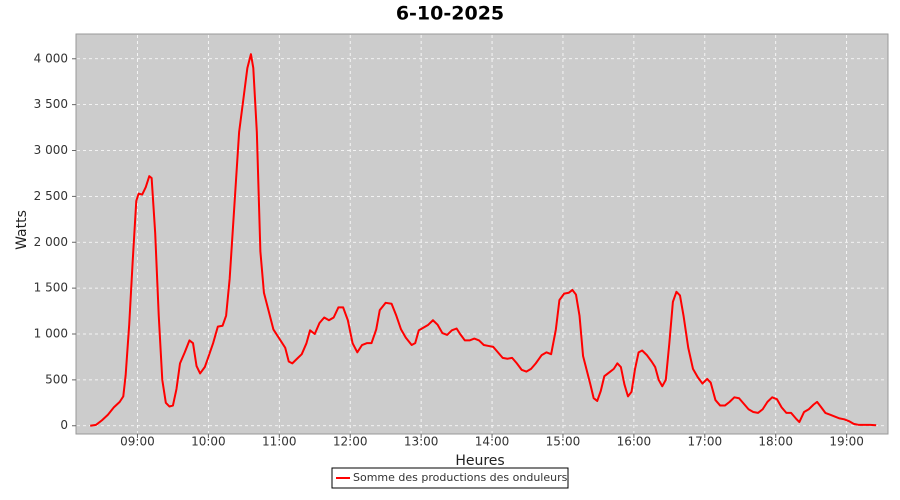  Describe the element at coordinates (563, 442) in the screenshot. I see `x-tick-label: 15:00` at that location.